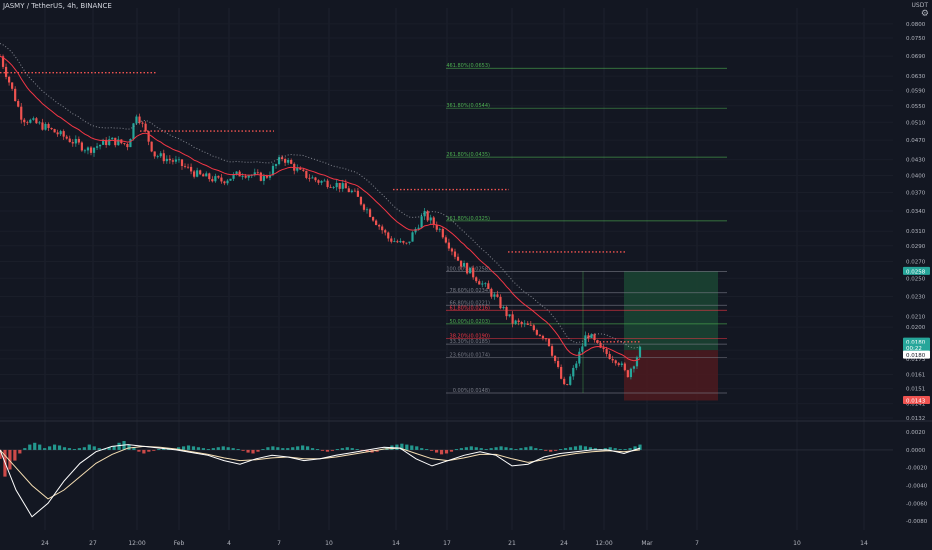 The width and height of the screenshot is (932, 550). Describe the element at coordinates (470, 322) in the screenshot. I see `fib-level-label: 50.00%(0.0203)` at that location.